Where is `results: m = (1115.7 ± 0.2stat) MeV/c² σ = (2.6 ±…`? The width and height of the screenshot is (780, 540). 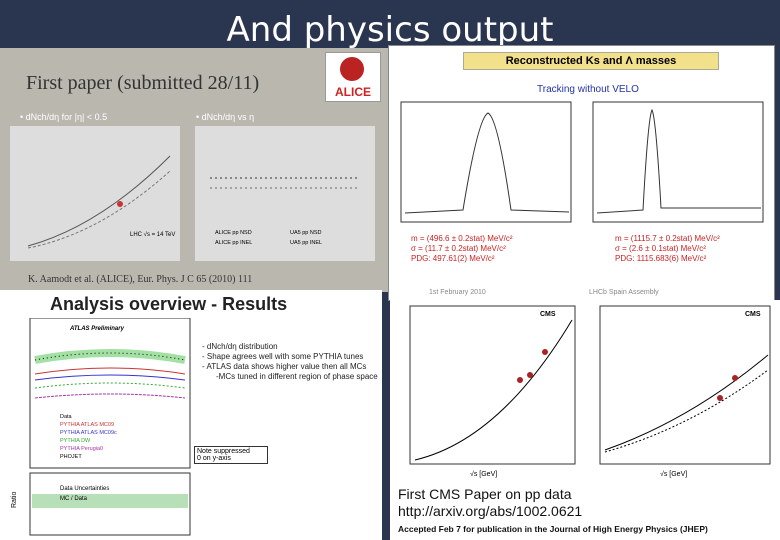
results: m = (1115.7 ± 0.2stat) MeV/c² σ = (2.6 ±… is located at coordinates (667, 249).